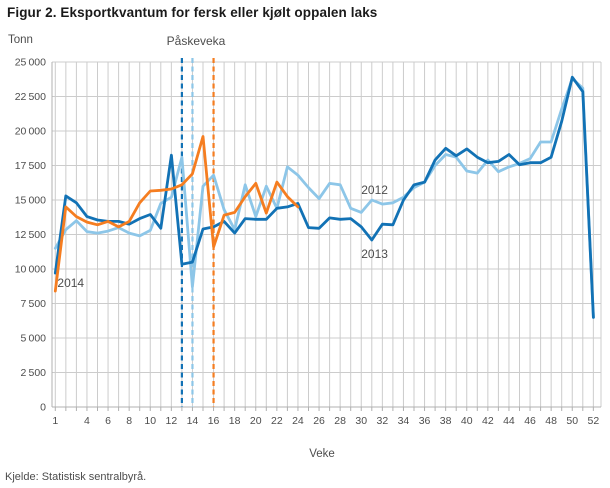  What do you see at coordinates (76, 477) in the screenshot?
I see `source-note: Kjelde: Statistisk sentralbyrå.` at bounding box center [76, 477].